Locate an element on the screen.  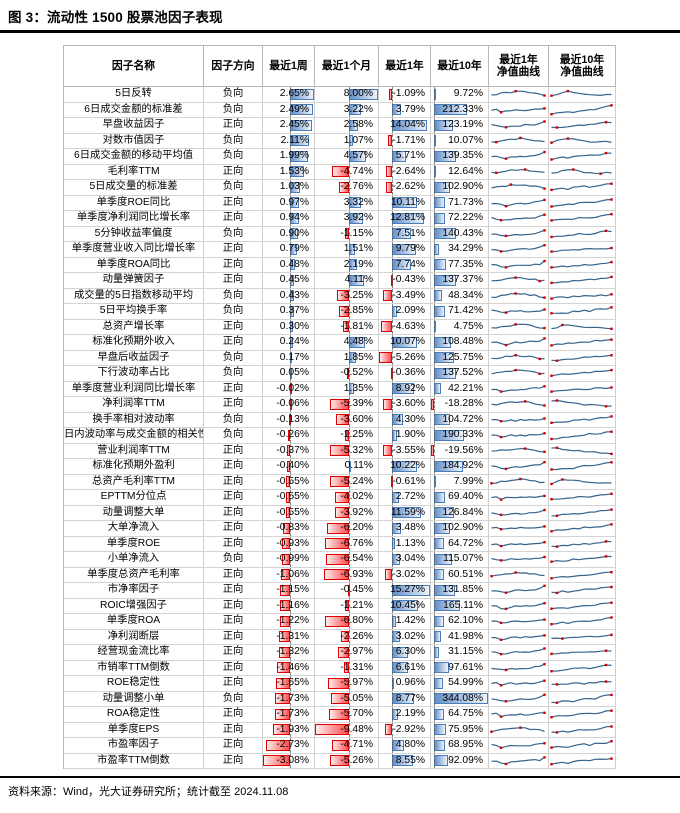
value-1week-cell: 0.17% is located at coordinates (289, 358).